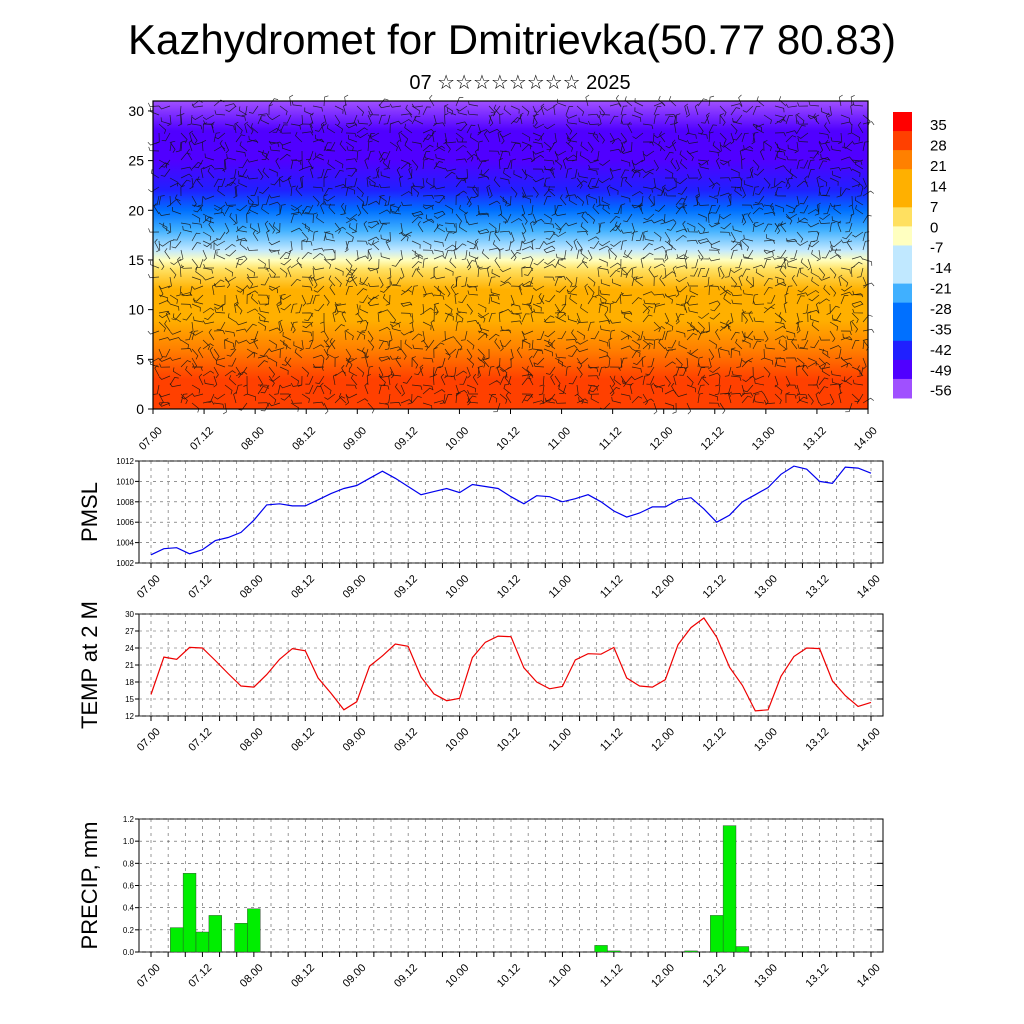 The image size is (1024, 1024). What do you see at coordinates (611, 739) in the screenshot?
I see `x-tick-label: 11.12` at bounding box center [611, 739].